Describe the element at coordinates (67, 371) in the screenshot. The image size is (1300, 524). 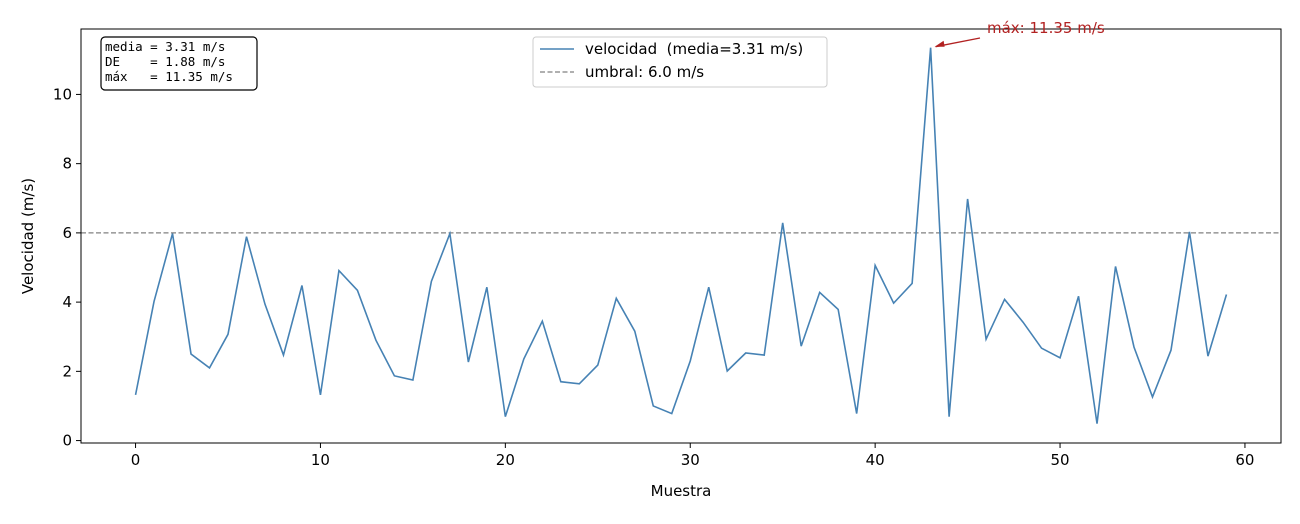
I see `y-tick-label: 2` at that location.